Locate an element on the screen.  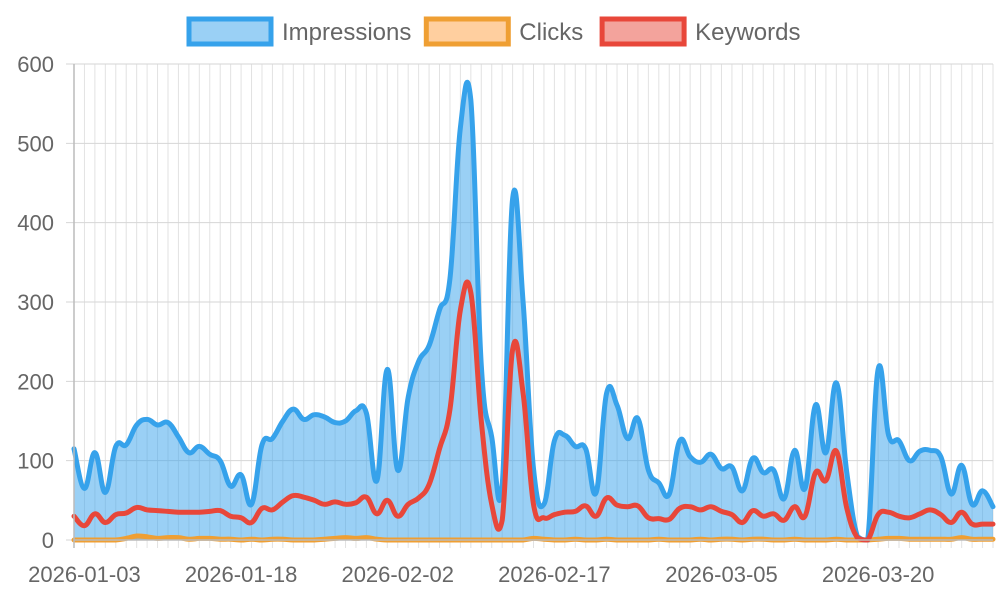
x-tick-label: 2026-03-20 is located at coordinates (878, 574).